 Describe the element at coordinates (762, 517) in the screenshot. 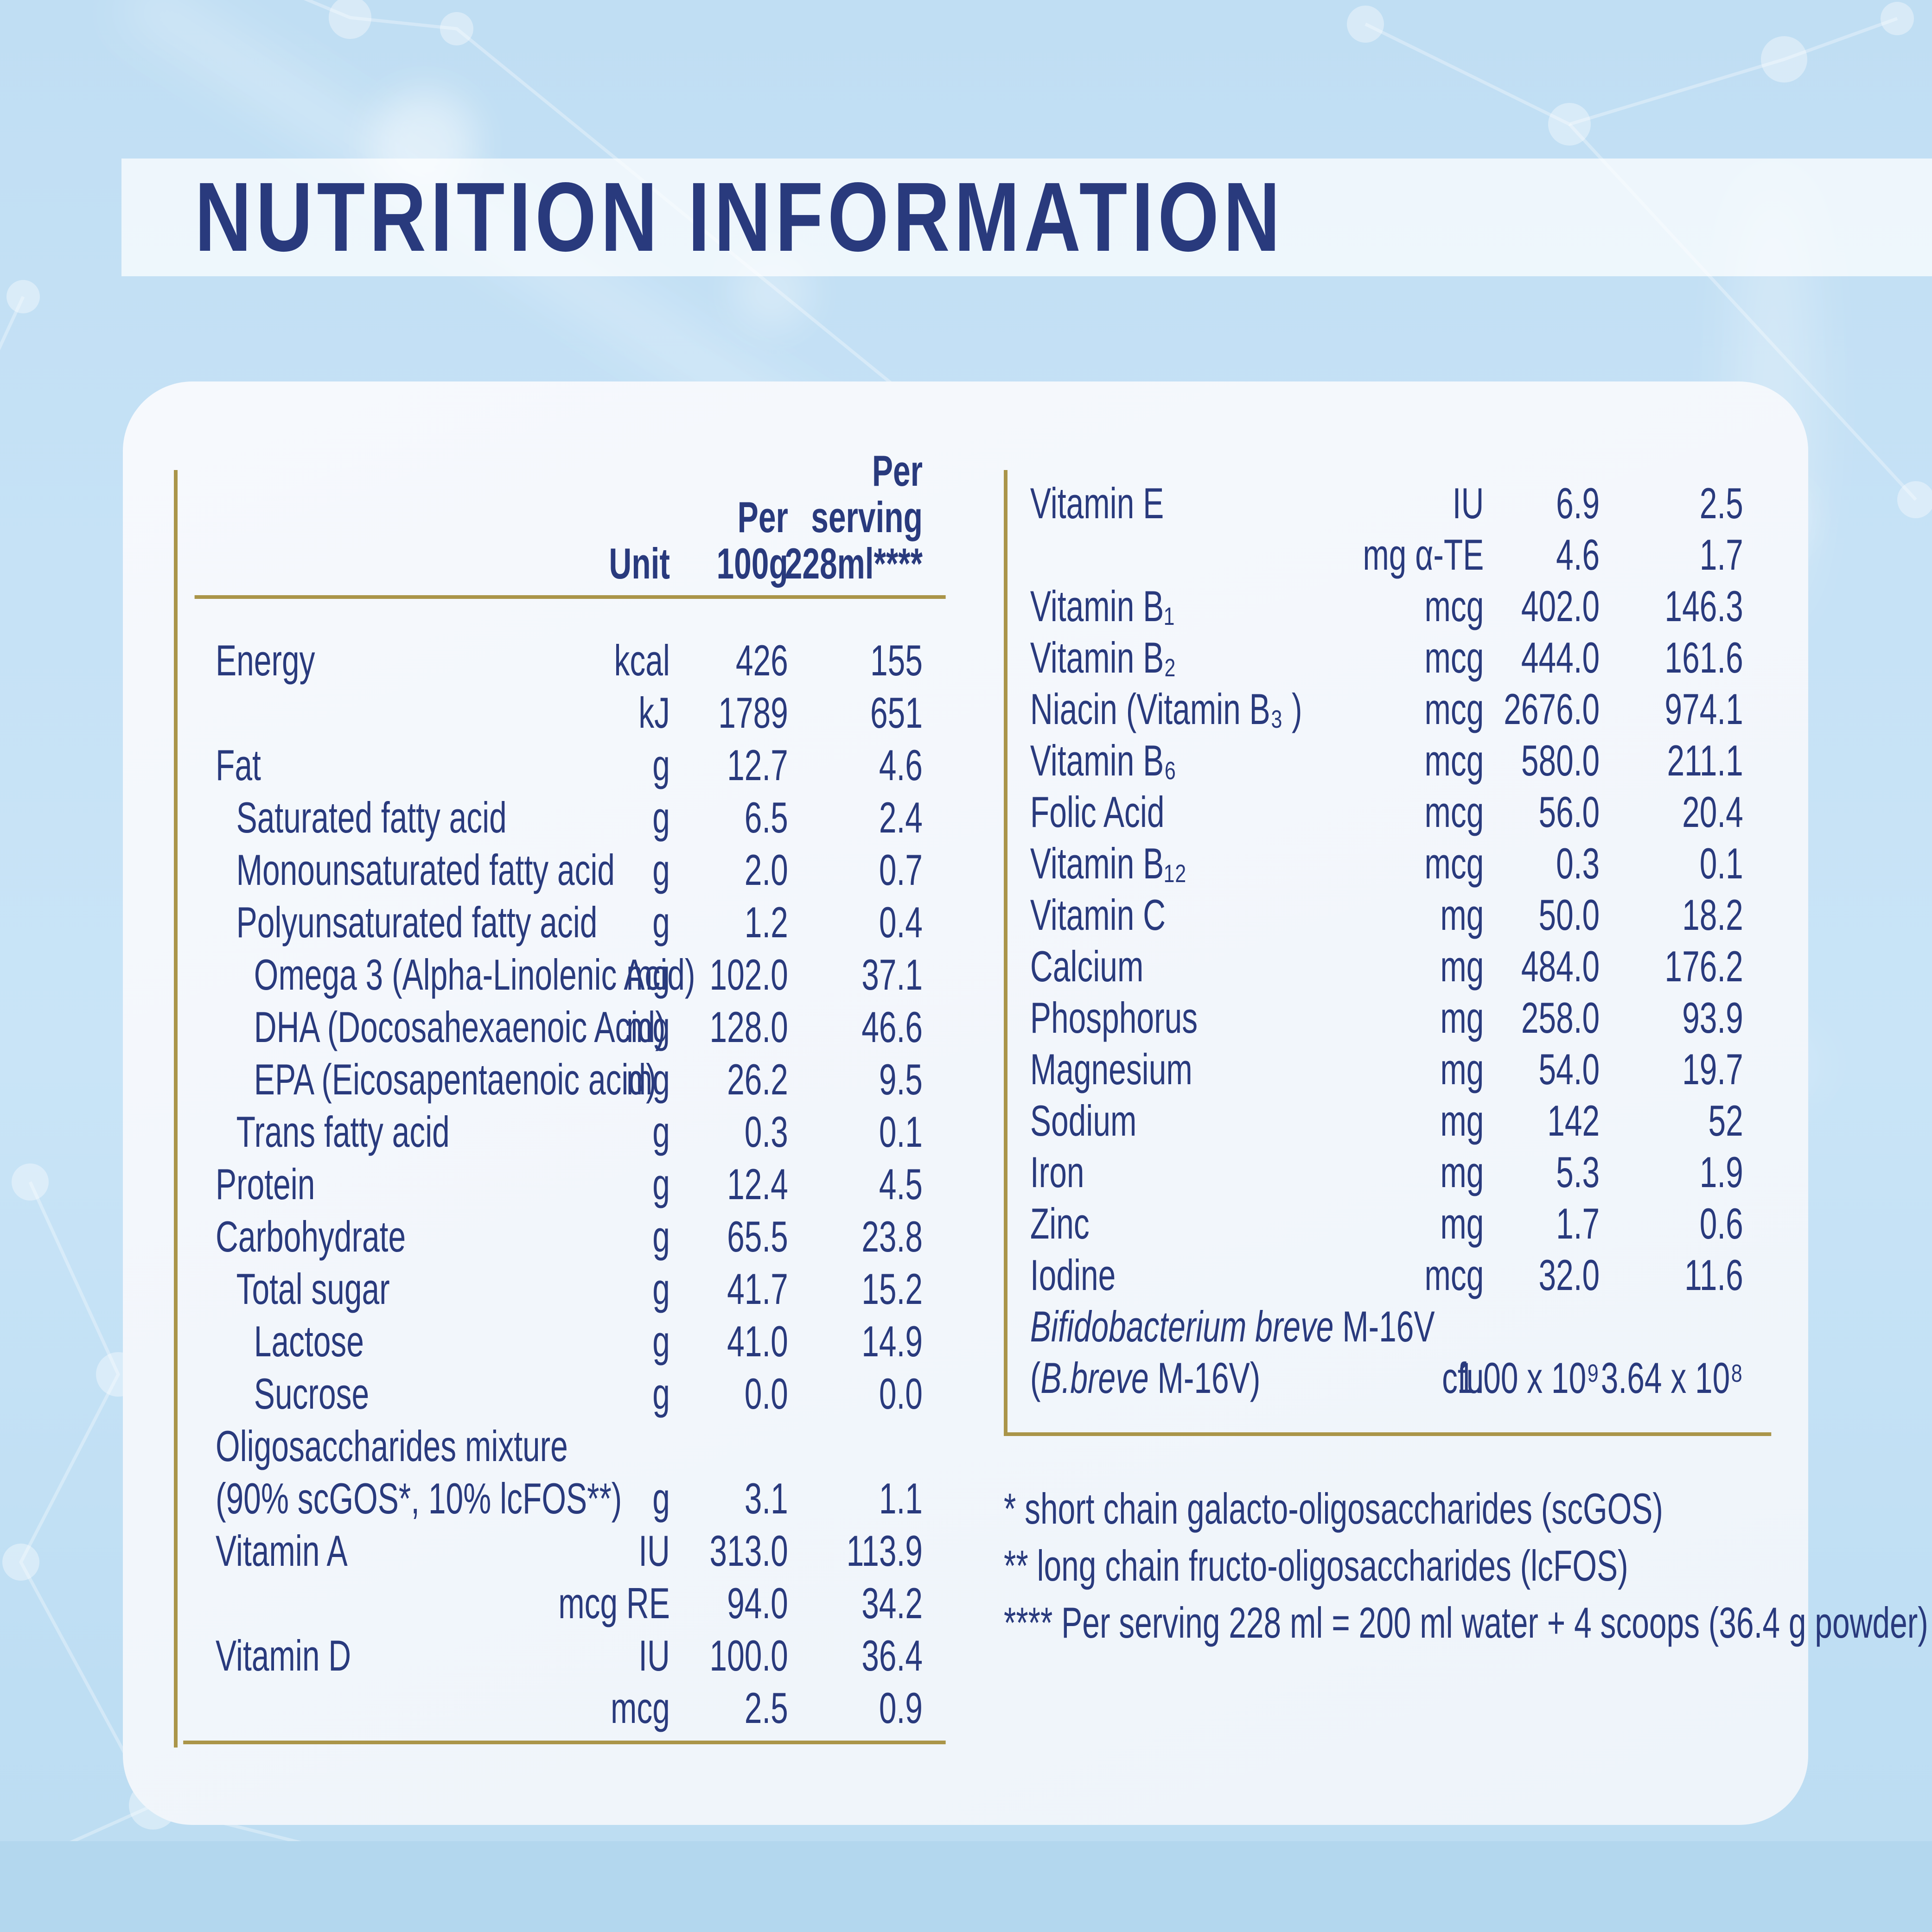

I see `header-per-100g-line: Per` at that location.